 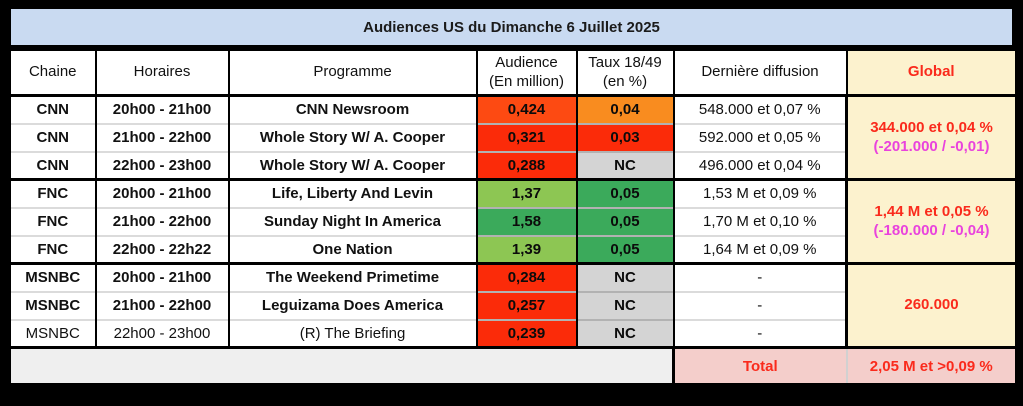 I want to click on column-header-derniere-diffusion: Dernière diffusion, so click(x=760, y=73).